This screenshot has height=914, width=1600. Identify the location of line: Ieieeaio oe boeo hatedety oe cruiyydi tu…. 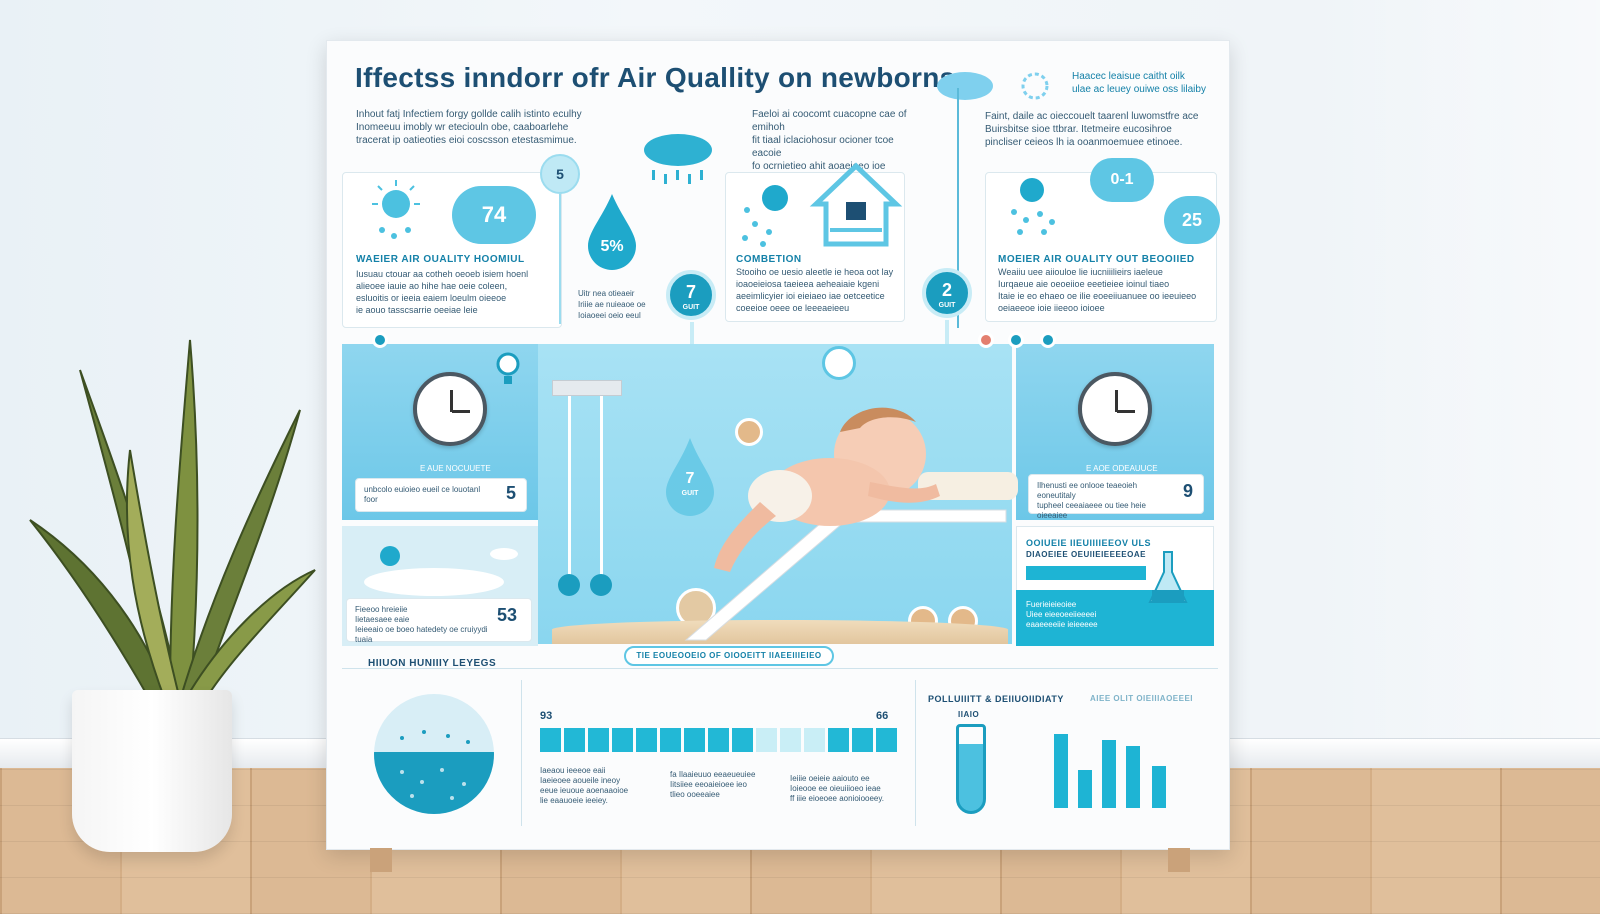
(421, 634).